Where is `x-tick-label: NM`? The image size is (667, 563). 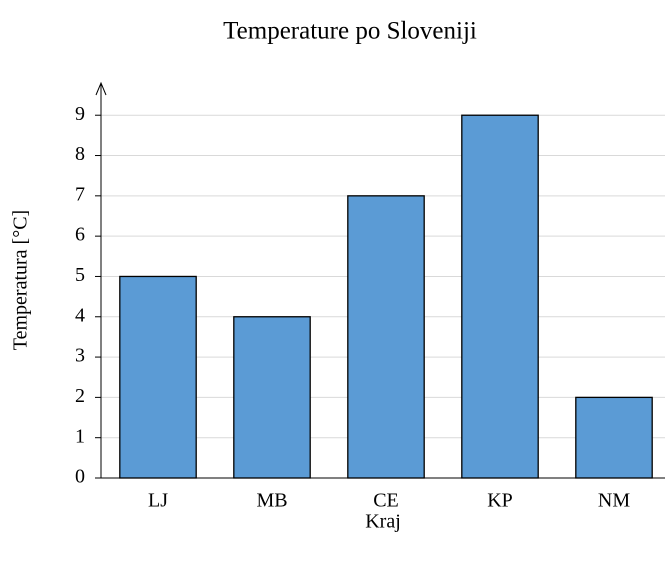 x-tick-label: NM is located at coordinates (614, 501).